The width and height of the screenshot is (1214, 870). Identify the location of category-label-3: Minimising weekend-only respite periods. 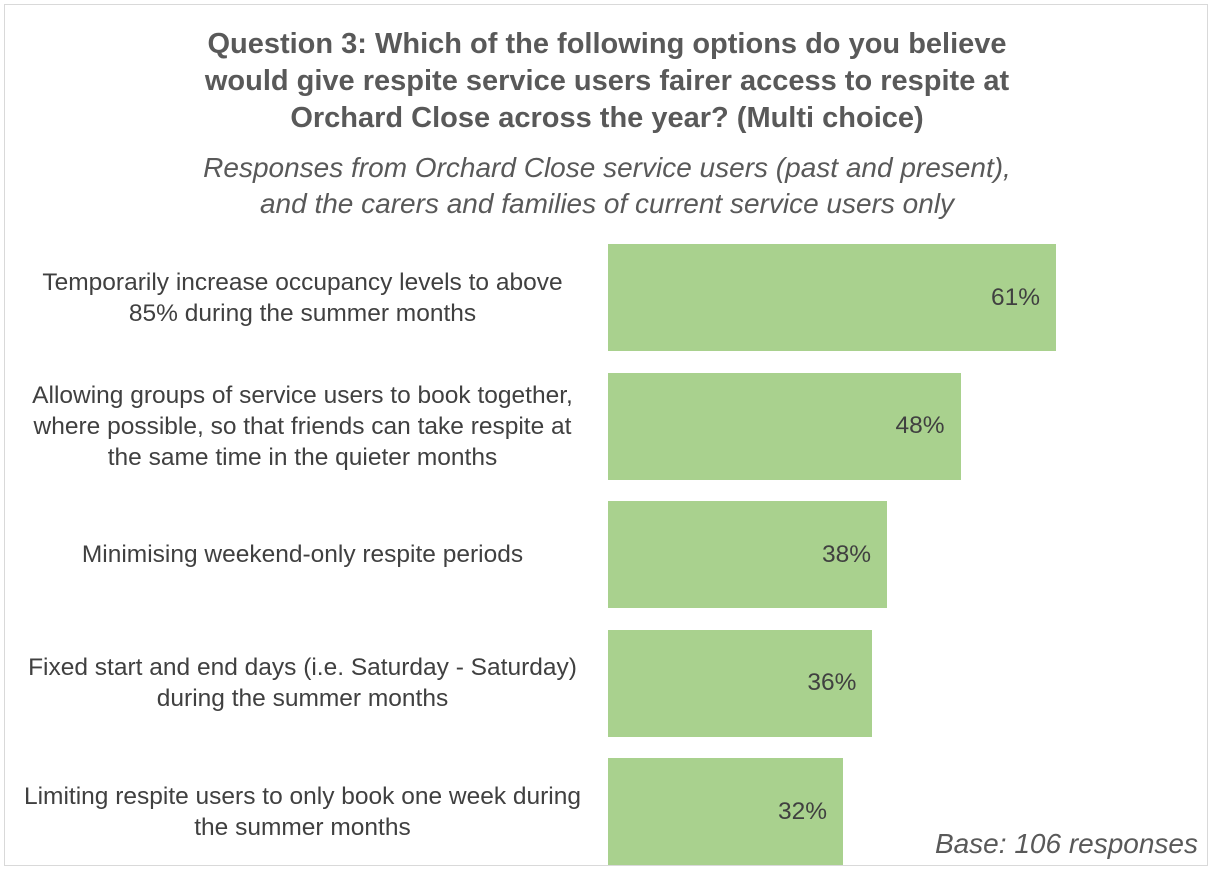
(302, 554).